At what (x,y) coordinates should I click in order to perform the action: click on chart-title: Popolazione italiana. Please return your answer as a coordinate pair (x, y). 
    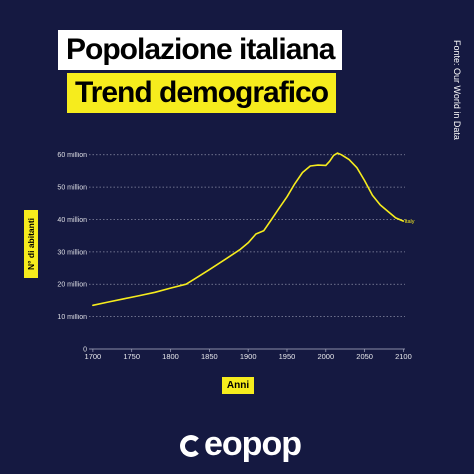
    Looking at the image, I should click on (200, 50).